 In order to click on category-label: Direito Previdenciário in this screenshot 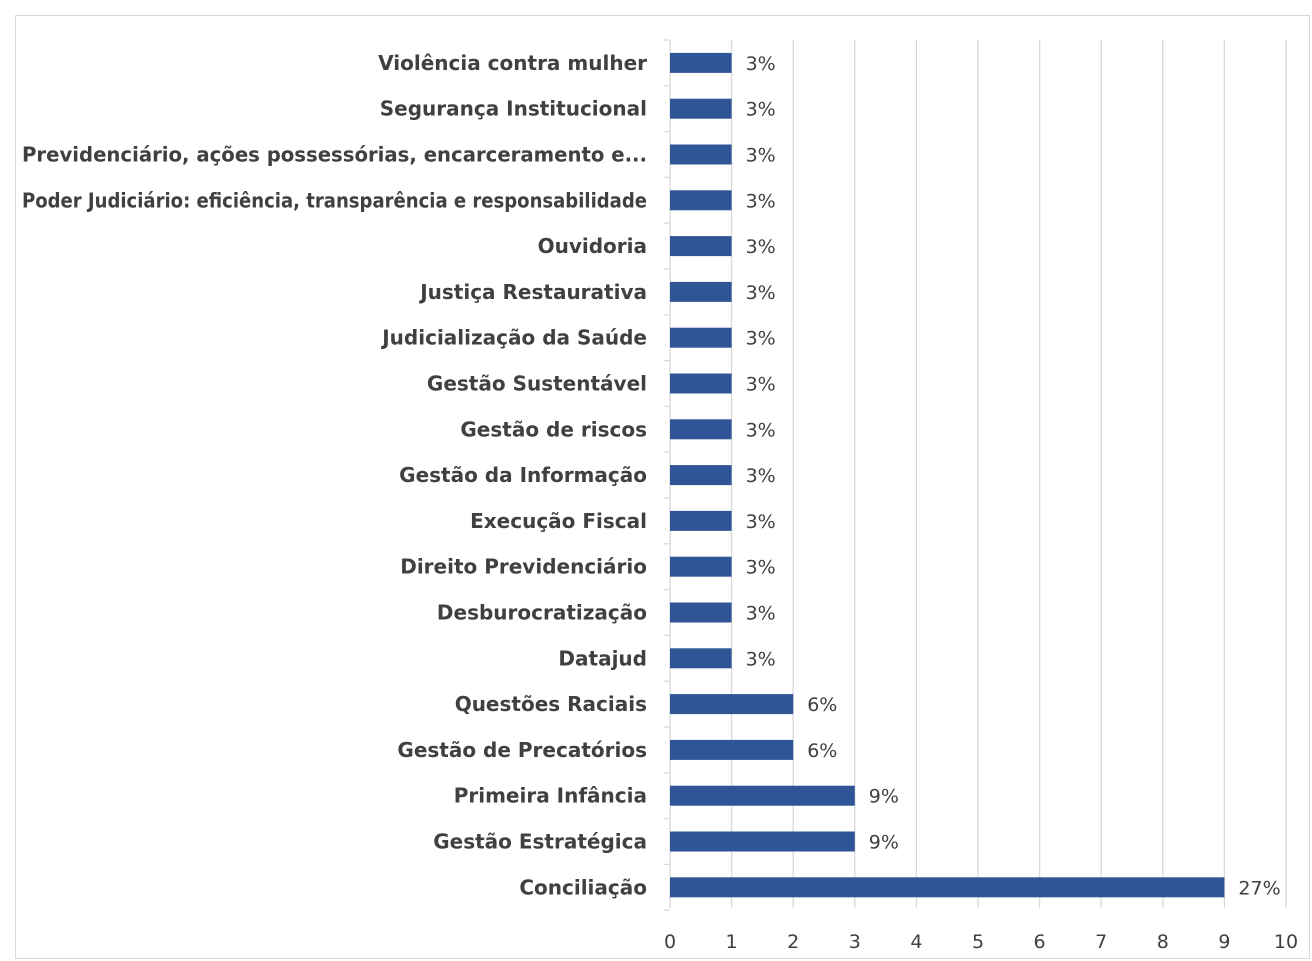, I will do `click(523, 567)`.